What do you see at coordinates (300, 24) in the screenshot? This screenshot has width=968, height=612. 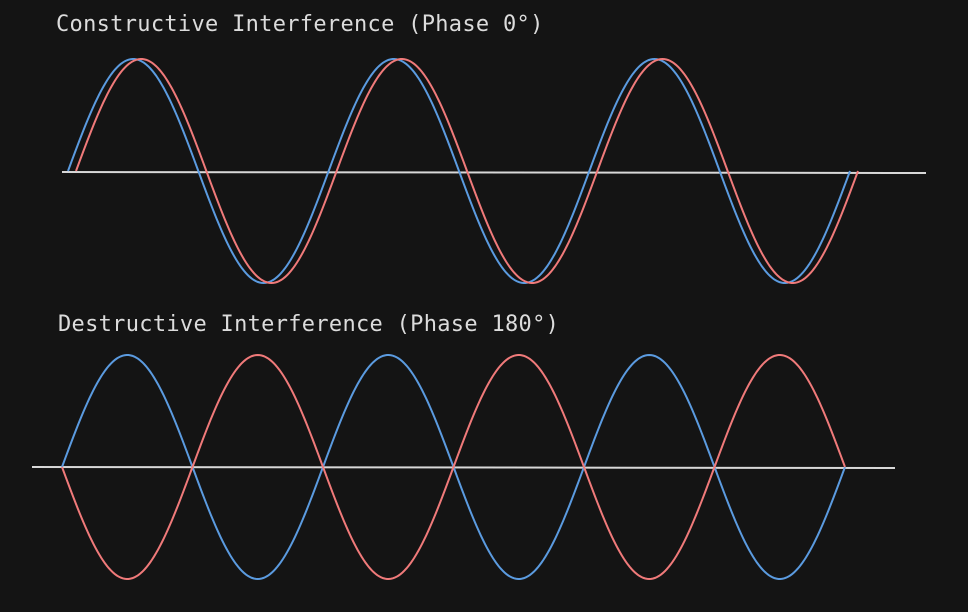 I see `constructive-title: Constructive Interference (Phase 0°)` at bounding box center [300, 24].